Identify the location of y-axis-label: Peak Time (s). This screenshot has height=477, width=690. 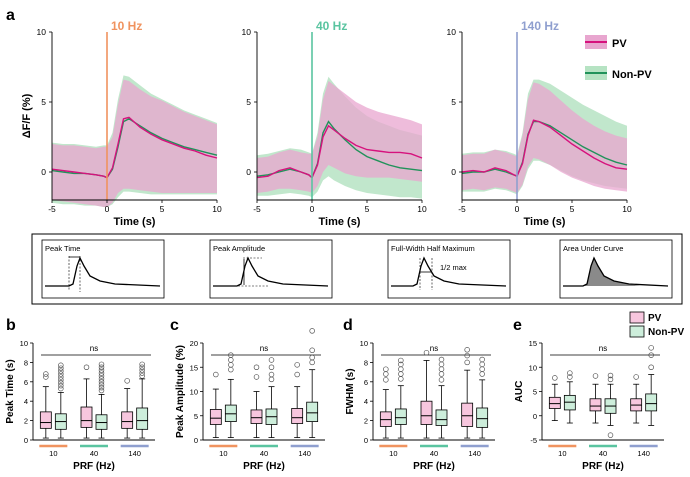
(10, 391).